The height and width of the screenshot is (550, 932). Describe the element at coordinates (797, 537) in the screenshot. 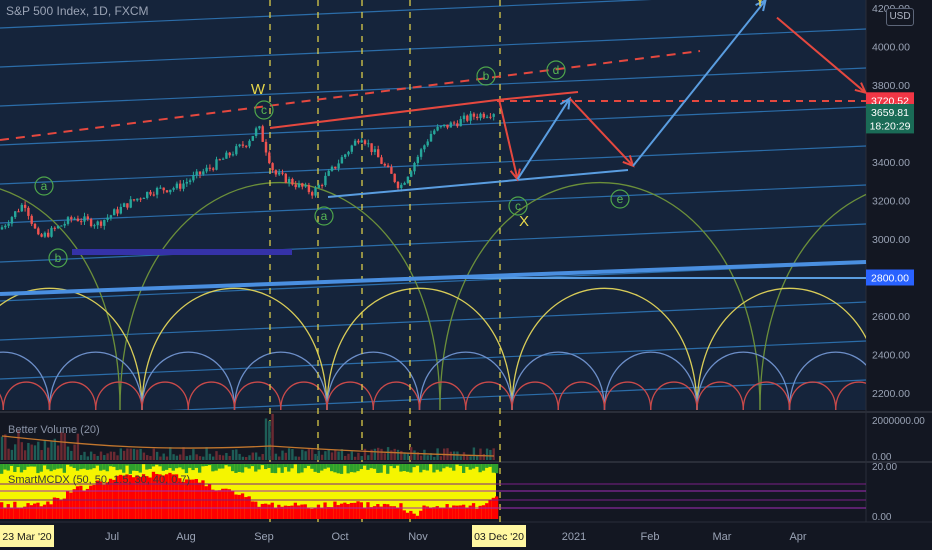

I see `time-axis-label: Apr` at that location.